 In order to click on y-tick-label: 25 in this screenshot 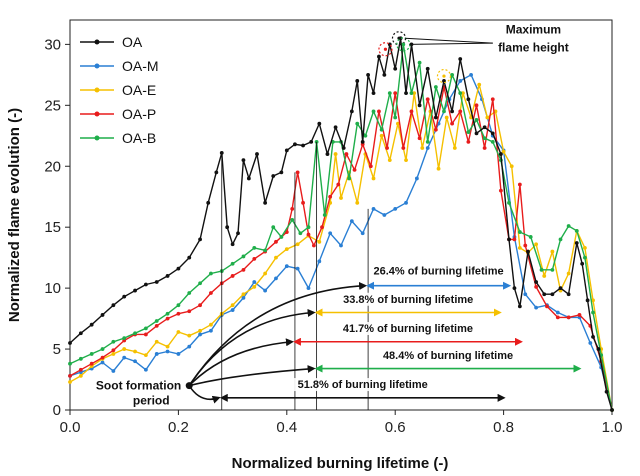, I will do `click(52, 105)`.